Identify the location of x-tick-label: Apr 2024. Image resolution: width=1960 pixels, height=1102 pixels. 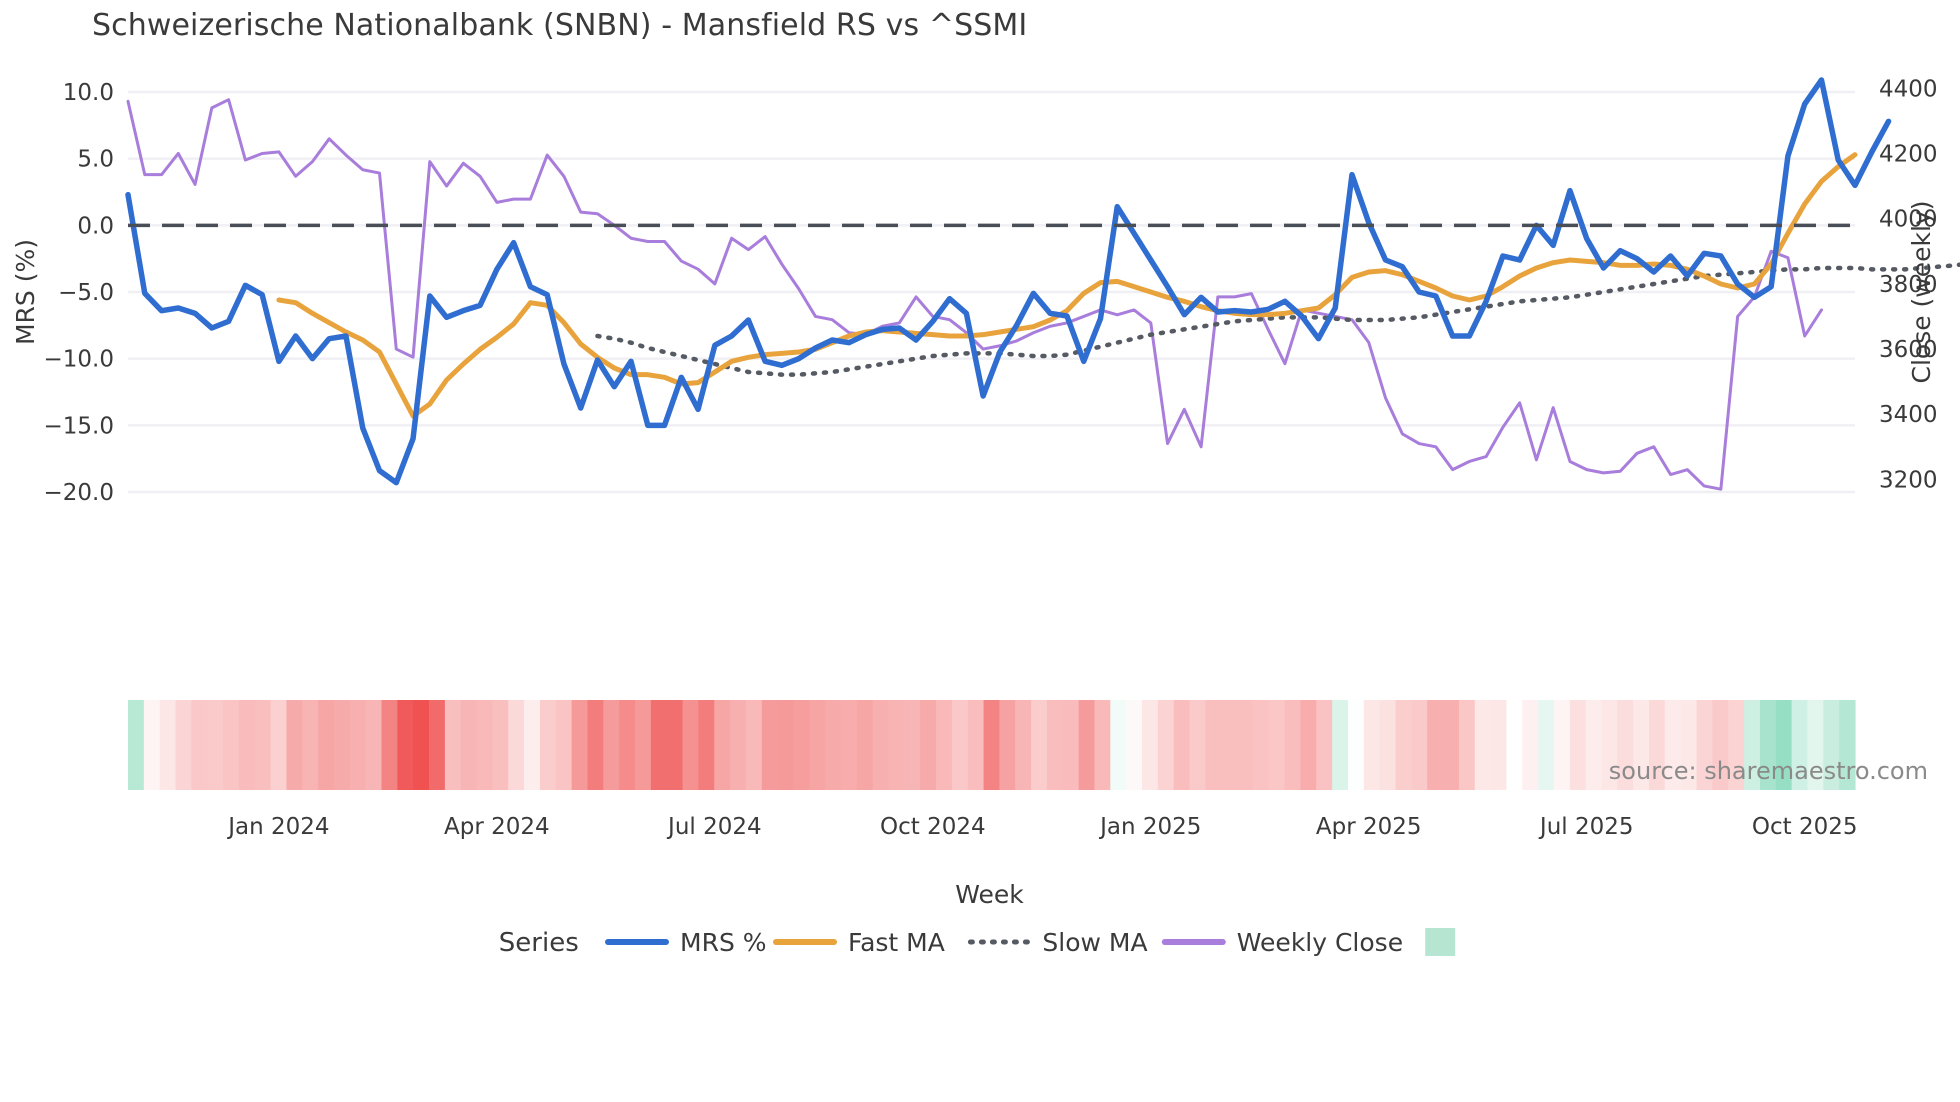
(497, 827).